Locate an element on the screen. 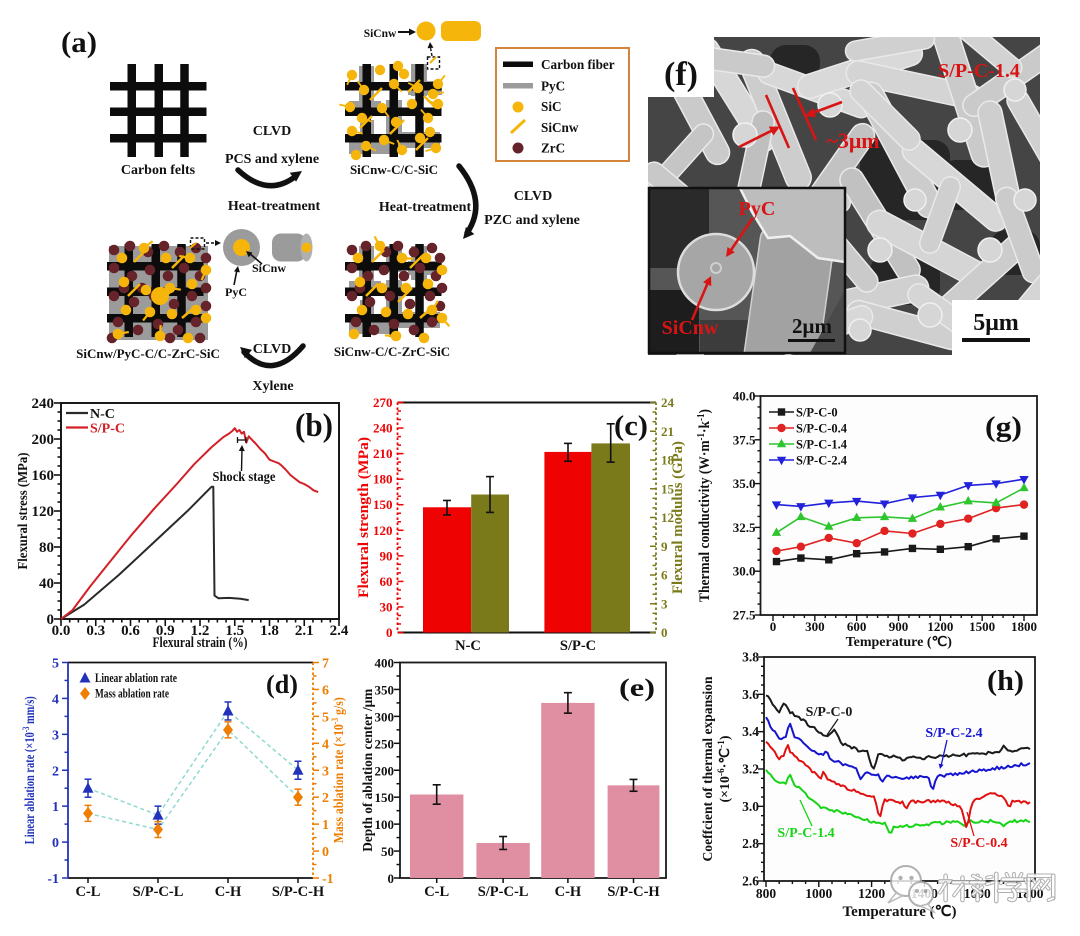 Image resolution: width=1080 pixels, height=936 pixels. svg-text: 600 is located at coordinates (857, 626).